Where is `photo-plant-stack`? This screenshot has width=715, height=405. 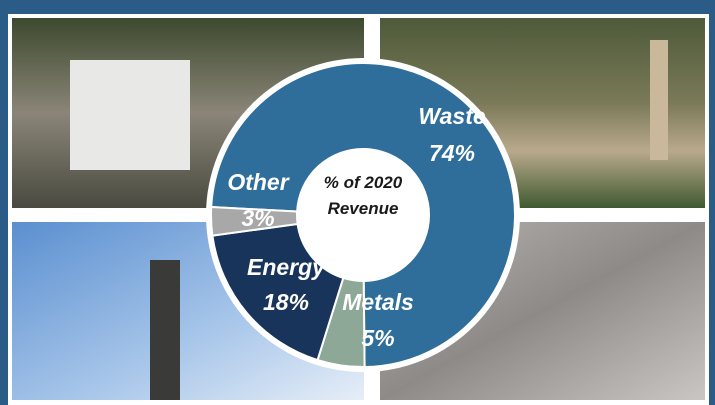 photo-plant-stack is located at coordinates (659, 100).